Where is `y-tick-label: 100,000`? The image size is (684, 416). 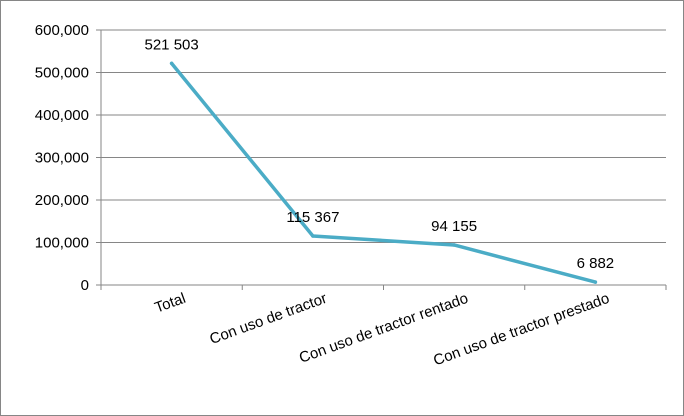 y-tick-label: 100,000 is located at coordinates (62, 243).